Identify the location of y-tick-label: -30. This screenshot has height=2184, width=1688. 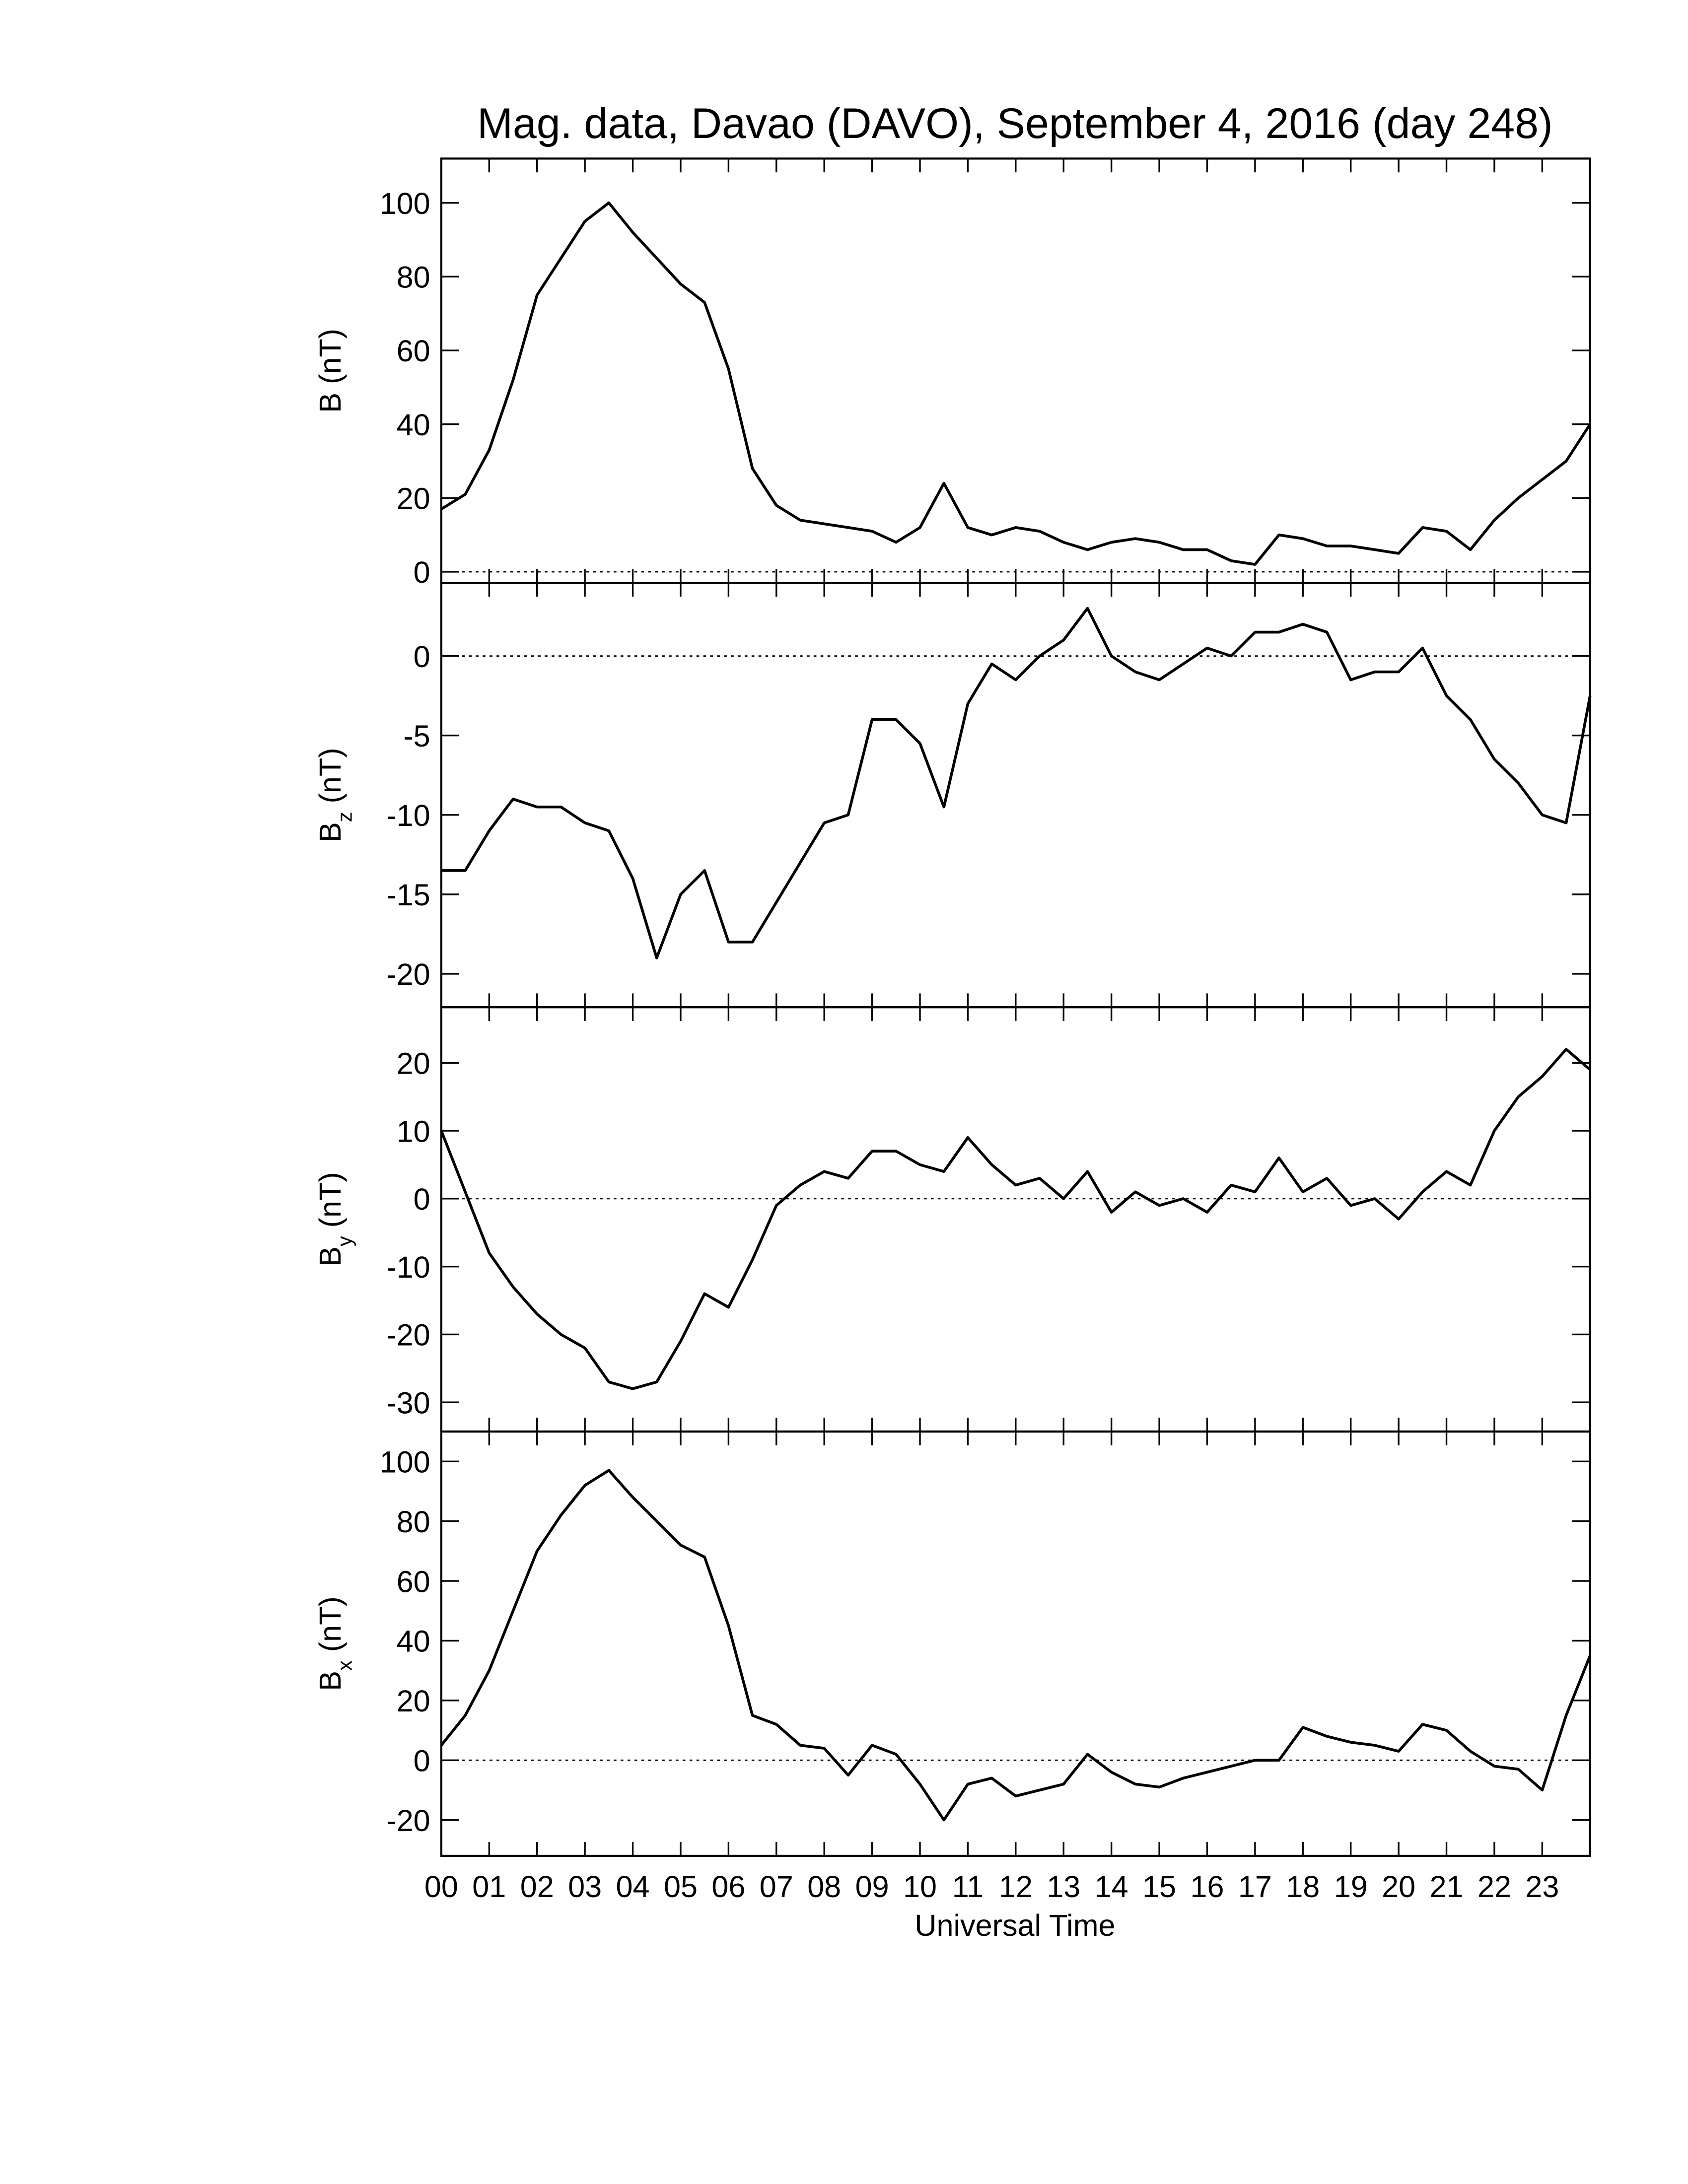
(408, 1403).